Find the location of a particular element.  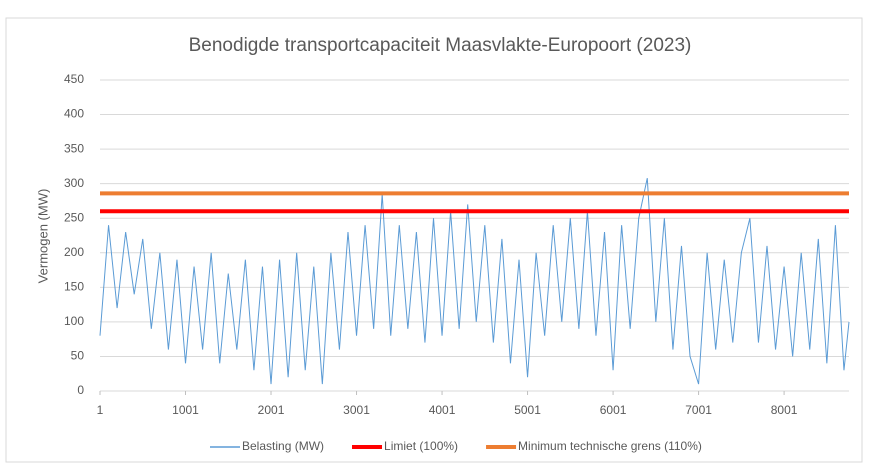

x-tick-label: 1 is located at coordinates (100, 410).